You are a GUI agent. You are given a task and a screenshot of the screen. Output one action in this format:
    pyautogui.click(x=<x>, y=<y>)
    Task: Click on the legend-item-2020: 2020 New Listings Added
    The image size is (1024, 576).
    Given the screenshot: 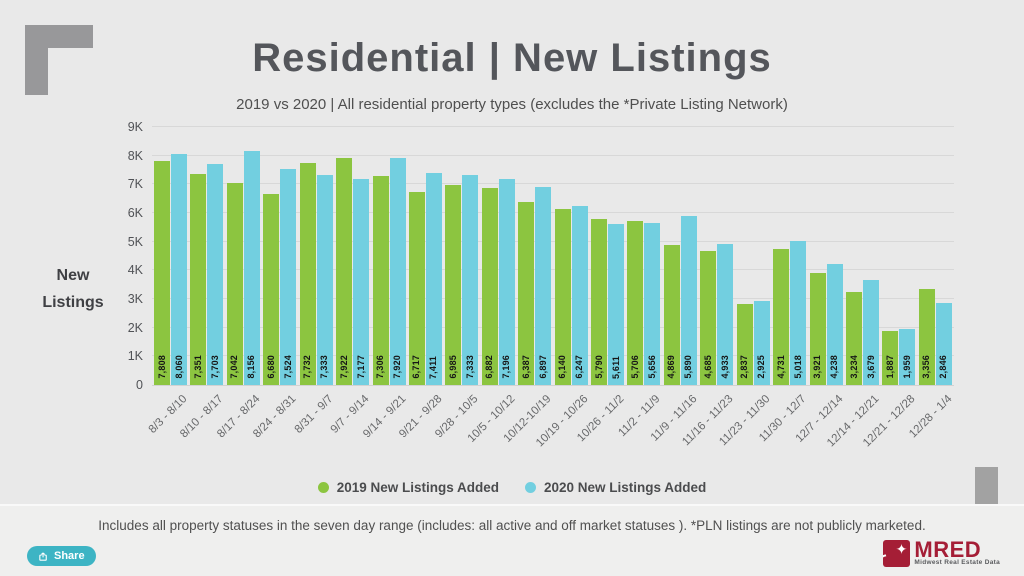 What is the action you would take?
    pyautogui.click(x=615, y=487)
    